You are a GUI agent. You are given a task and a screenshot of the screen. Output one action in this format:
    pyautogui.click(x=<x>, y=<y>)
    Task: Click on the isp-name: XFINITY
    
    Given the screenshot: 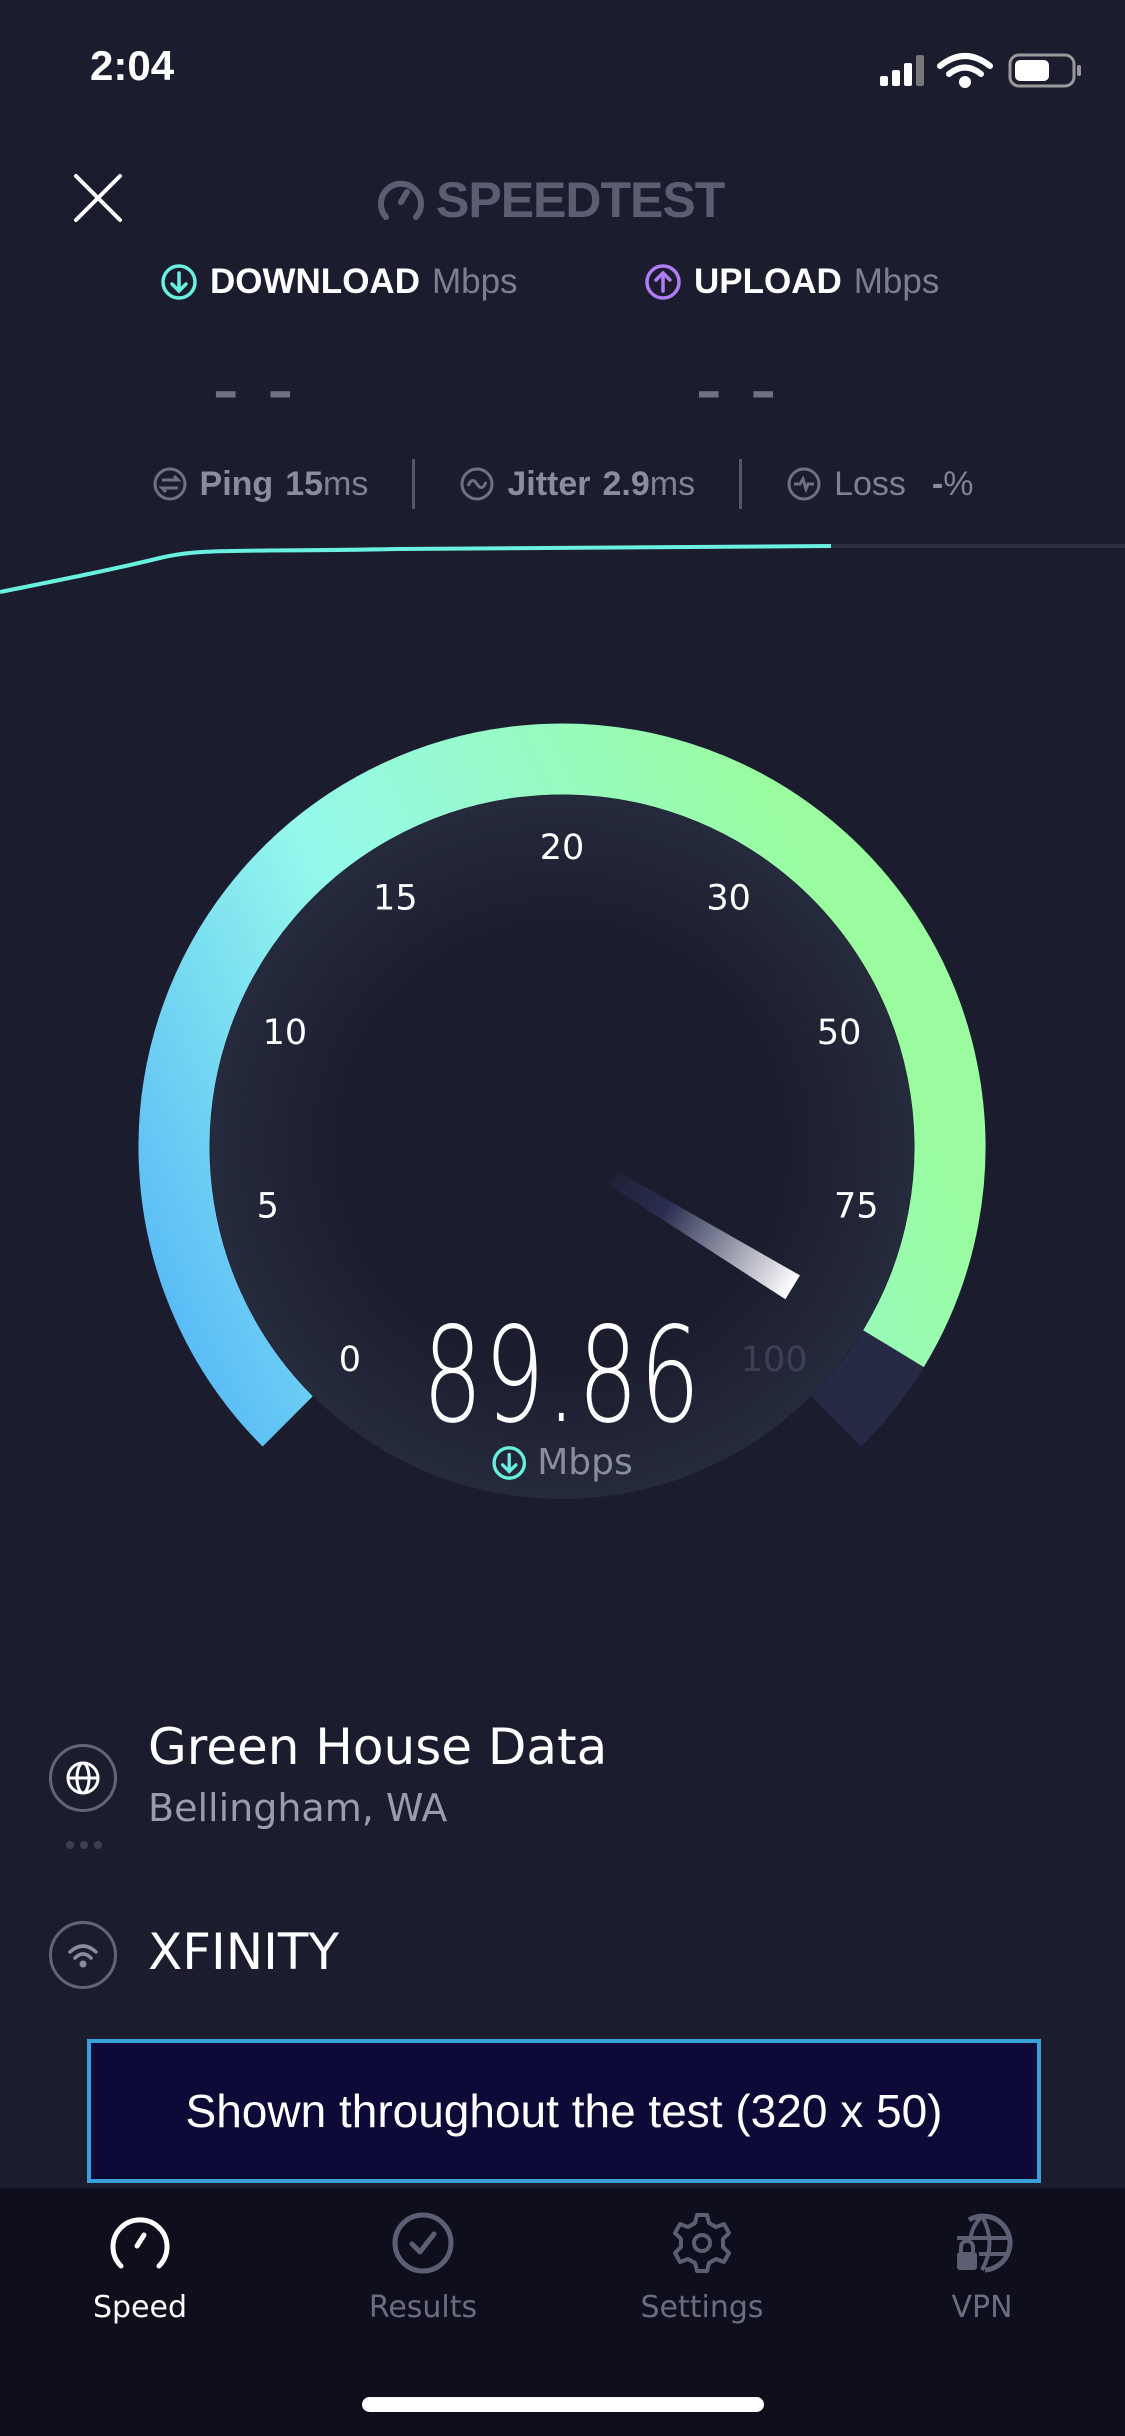 What is the action you would take?
    pyautogui.click(x=243, y=1952)
    